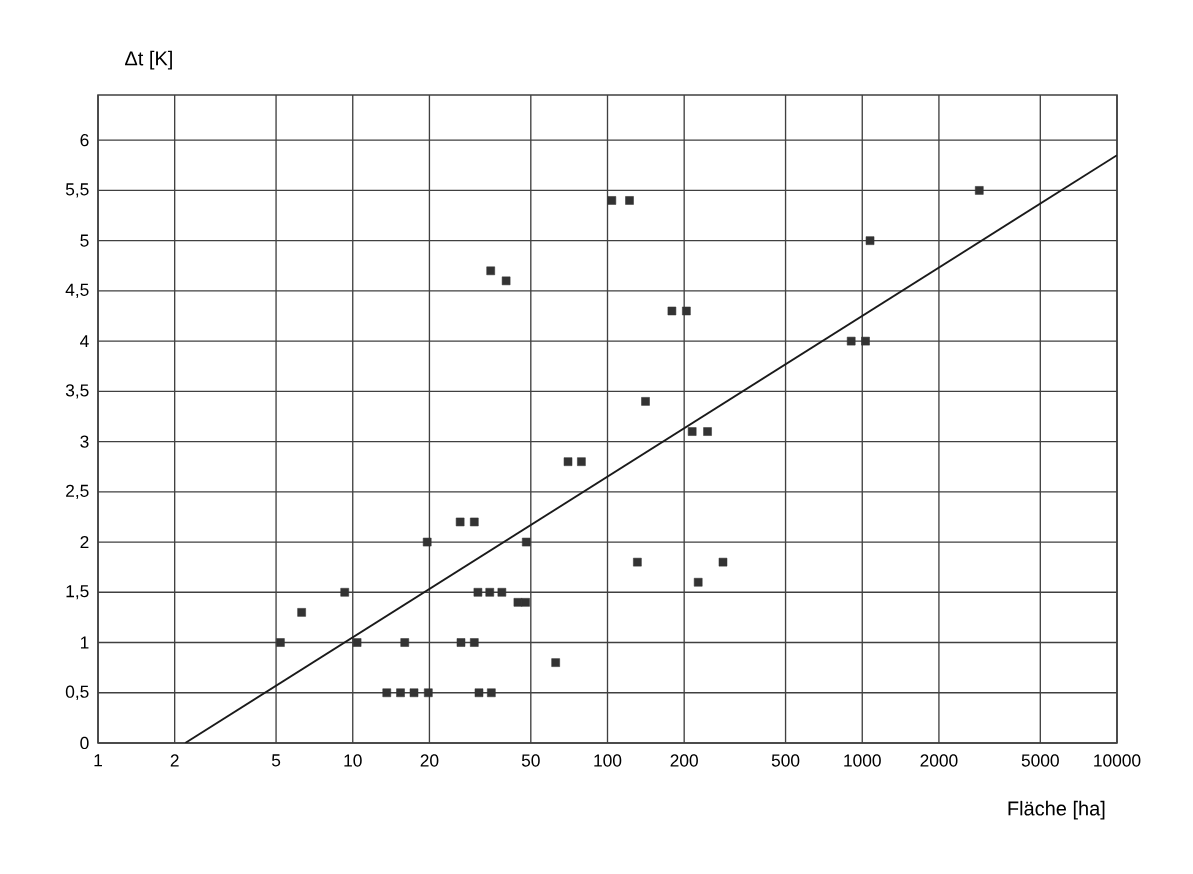 This screenshot has height=874, width=1193. I want to click on y-axis-title: Δt [K], so click(148, 60).